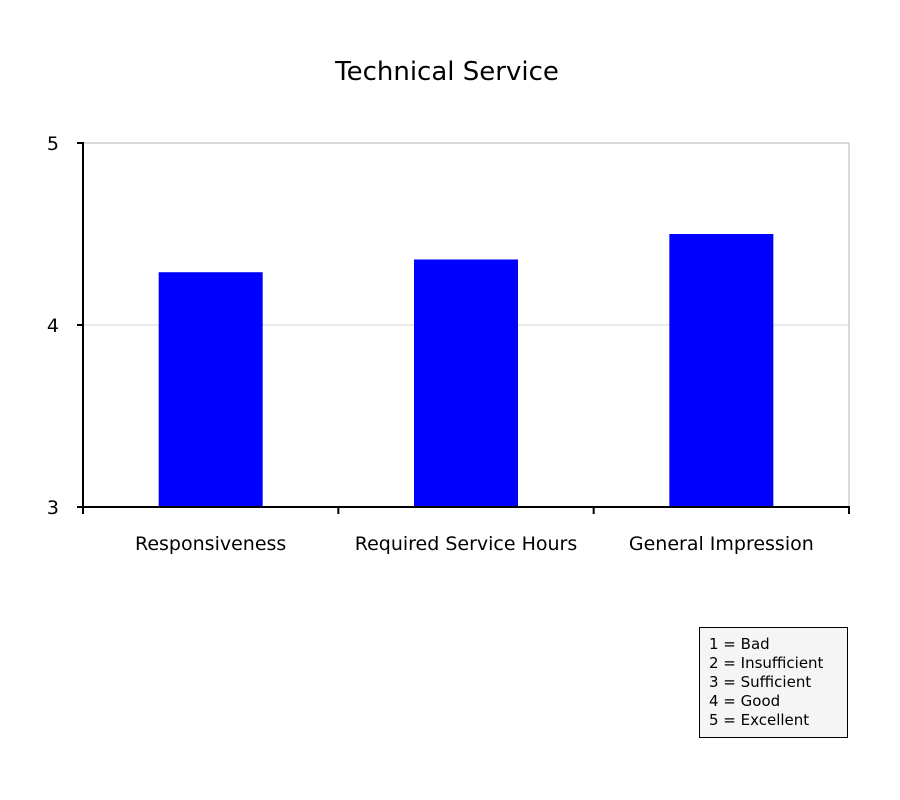 Image resolution: width=900 pixels, height=800 pixels. What do you see at coordinates (65, 326) in the screenshot?
I see `y-axis-ticks: 3 4 5` at bounding box center [65, 326].